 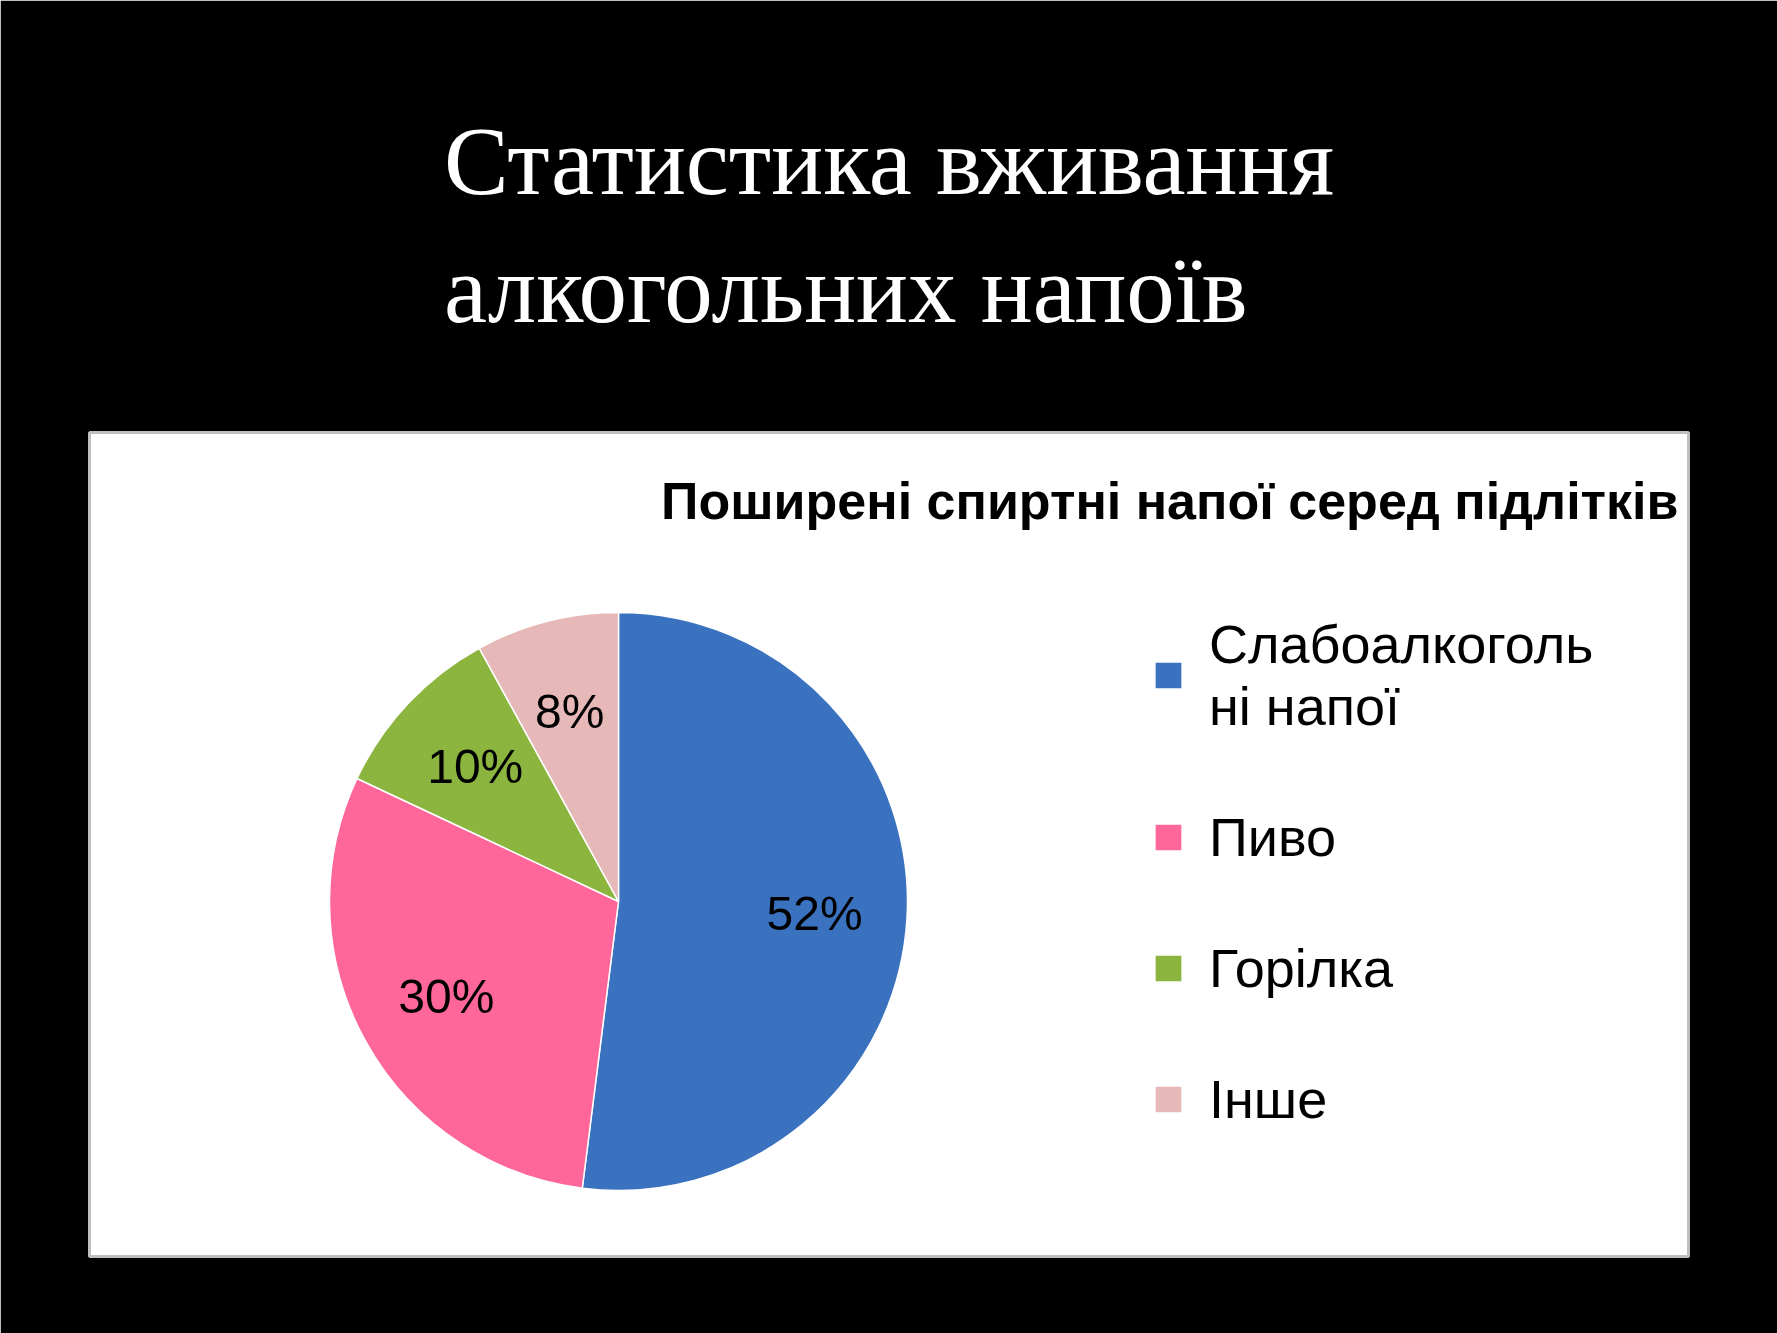 I want to click on legend-label: Горілка, so click(x=1301, y=968).